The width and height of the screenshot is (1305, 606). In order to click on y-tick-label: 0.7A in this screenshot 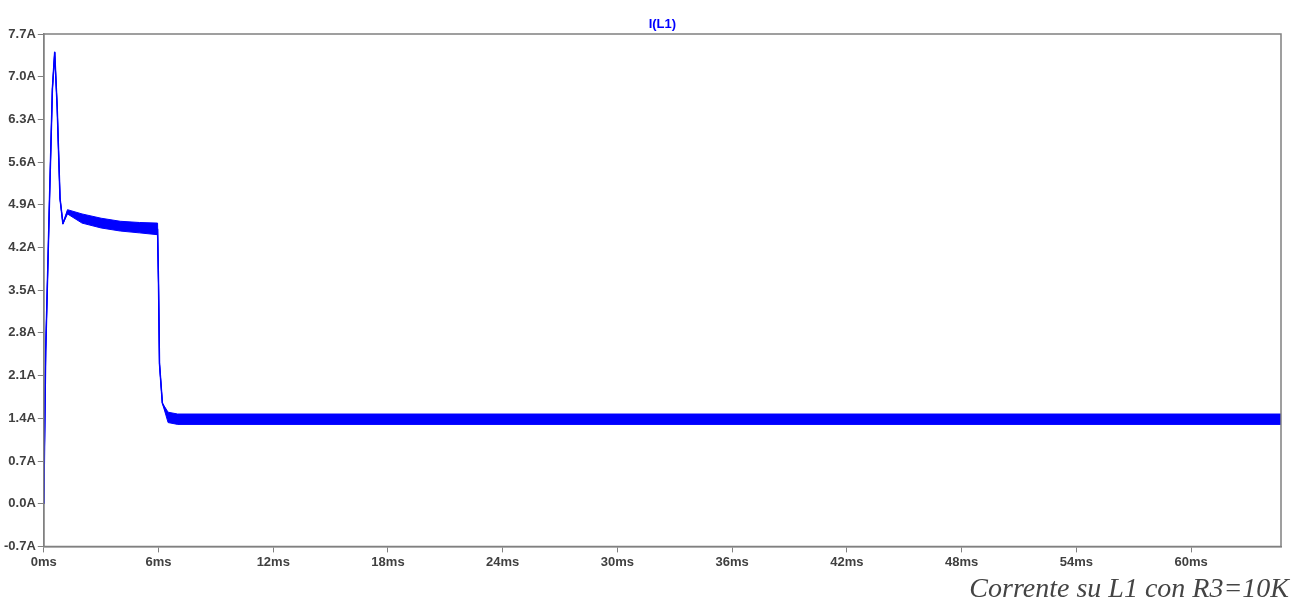, I will do `click(22, 460)`.